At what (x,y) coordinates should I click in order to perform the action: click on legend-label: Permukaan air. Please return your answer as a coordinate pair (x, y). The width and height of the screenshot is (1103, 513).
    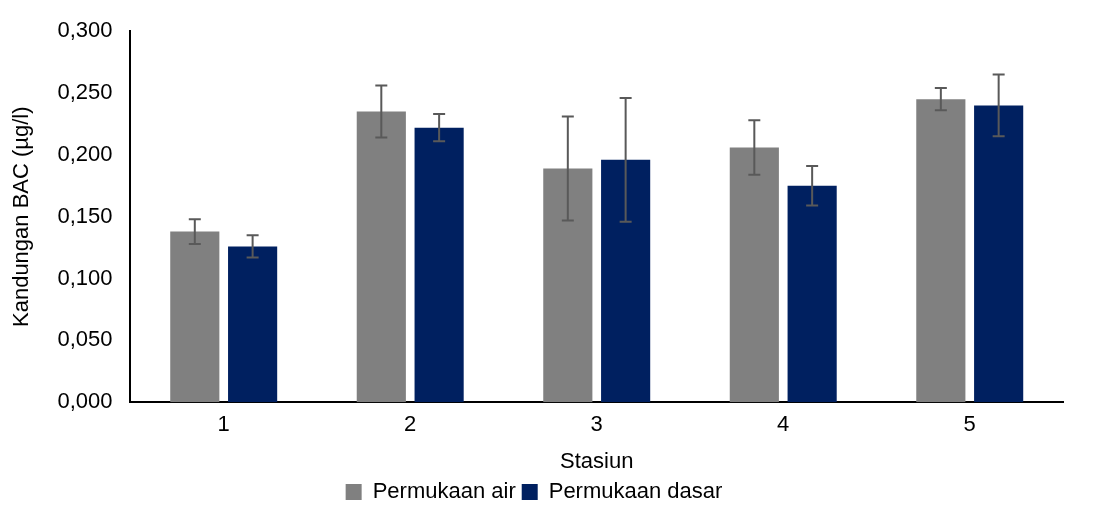
    Looking at the image, I should click on (444, 491).